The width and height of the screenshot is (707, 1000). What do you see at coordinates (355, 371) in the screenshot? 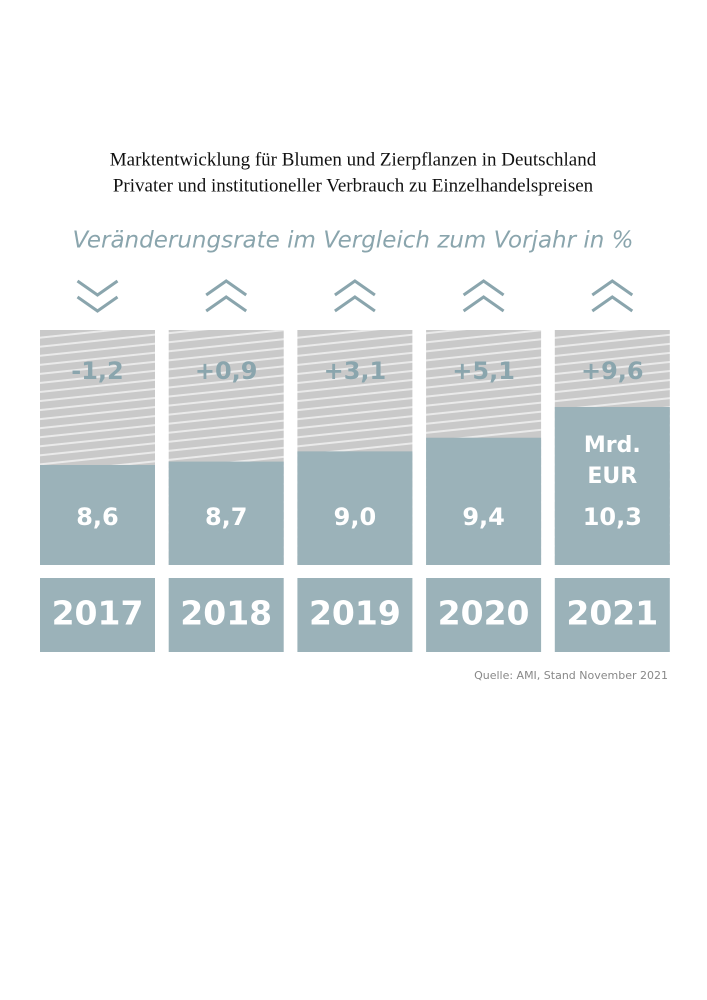
I see `change-label: +3,1` at bounding box center [355, 371].